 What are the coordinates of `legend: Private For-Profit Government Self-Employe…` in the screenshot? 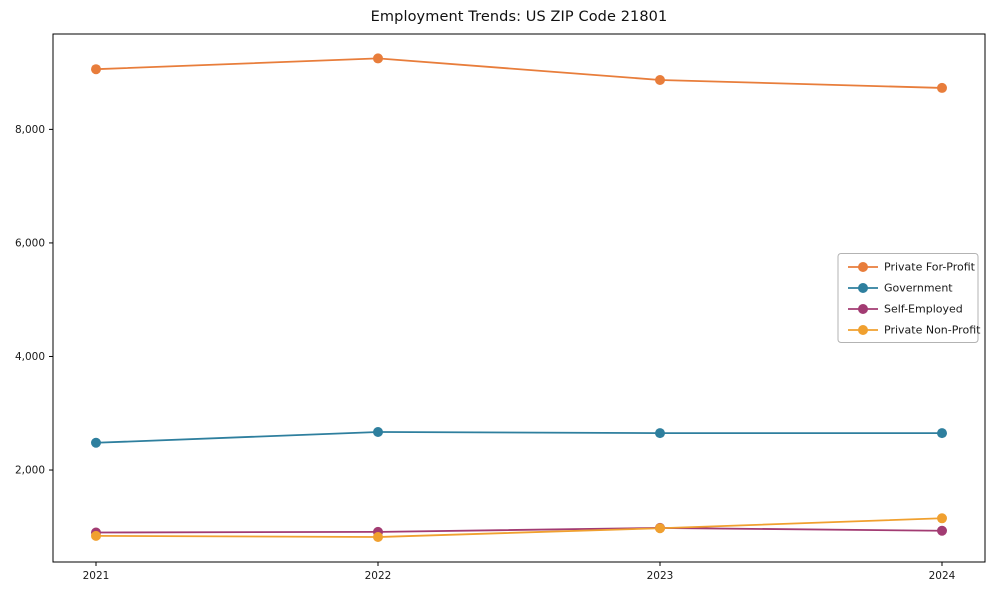 It's located at (909, 298).